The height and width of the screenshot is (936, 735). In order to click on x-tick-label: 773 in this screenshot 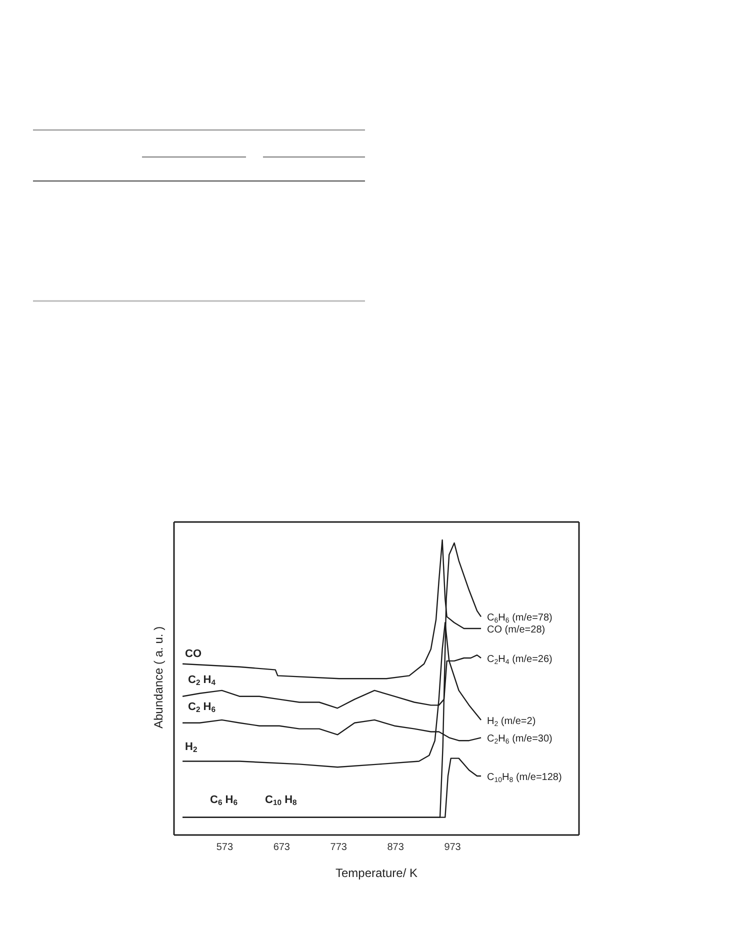, I will do `click(339, 848)`.